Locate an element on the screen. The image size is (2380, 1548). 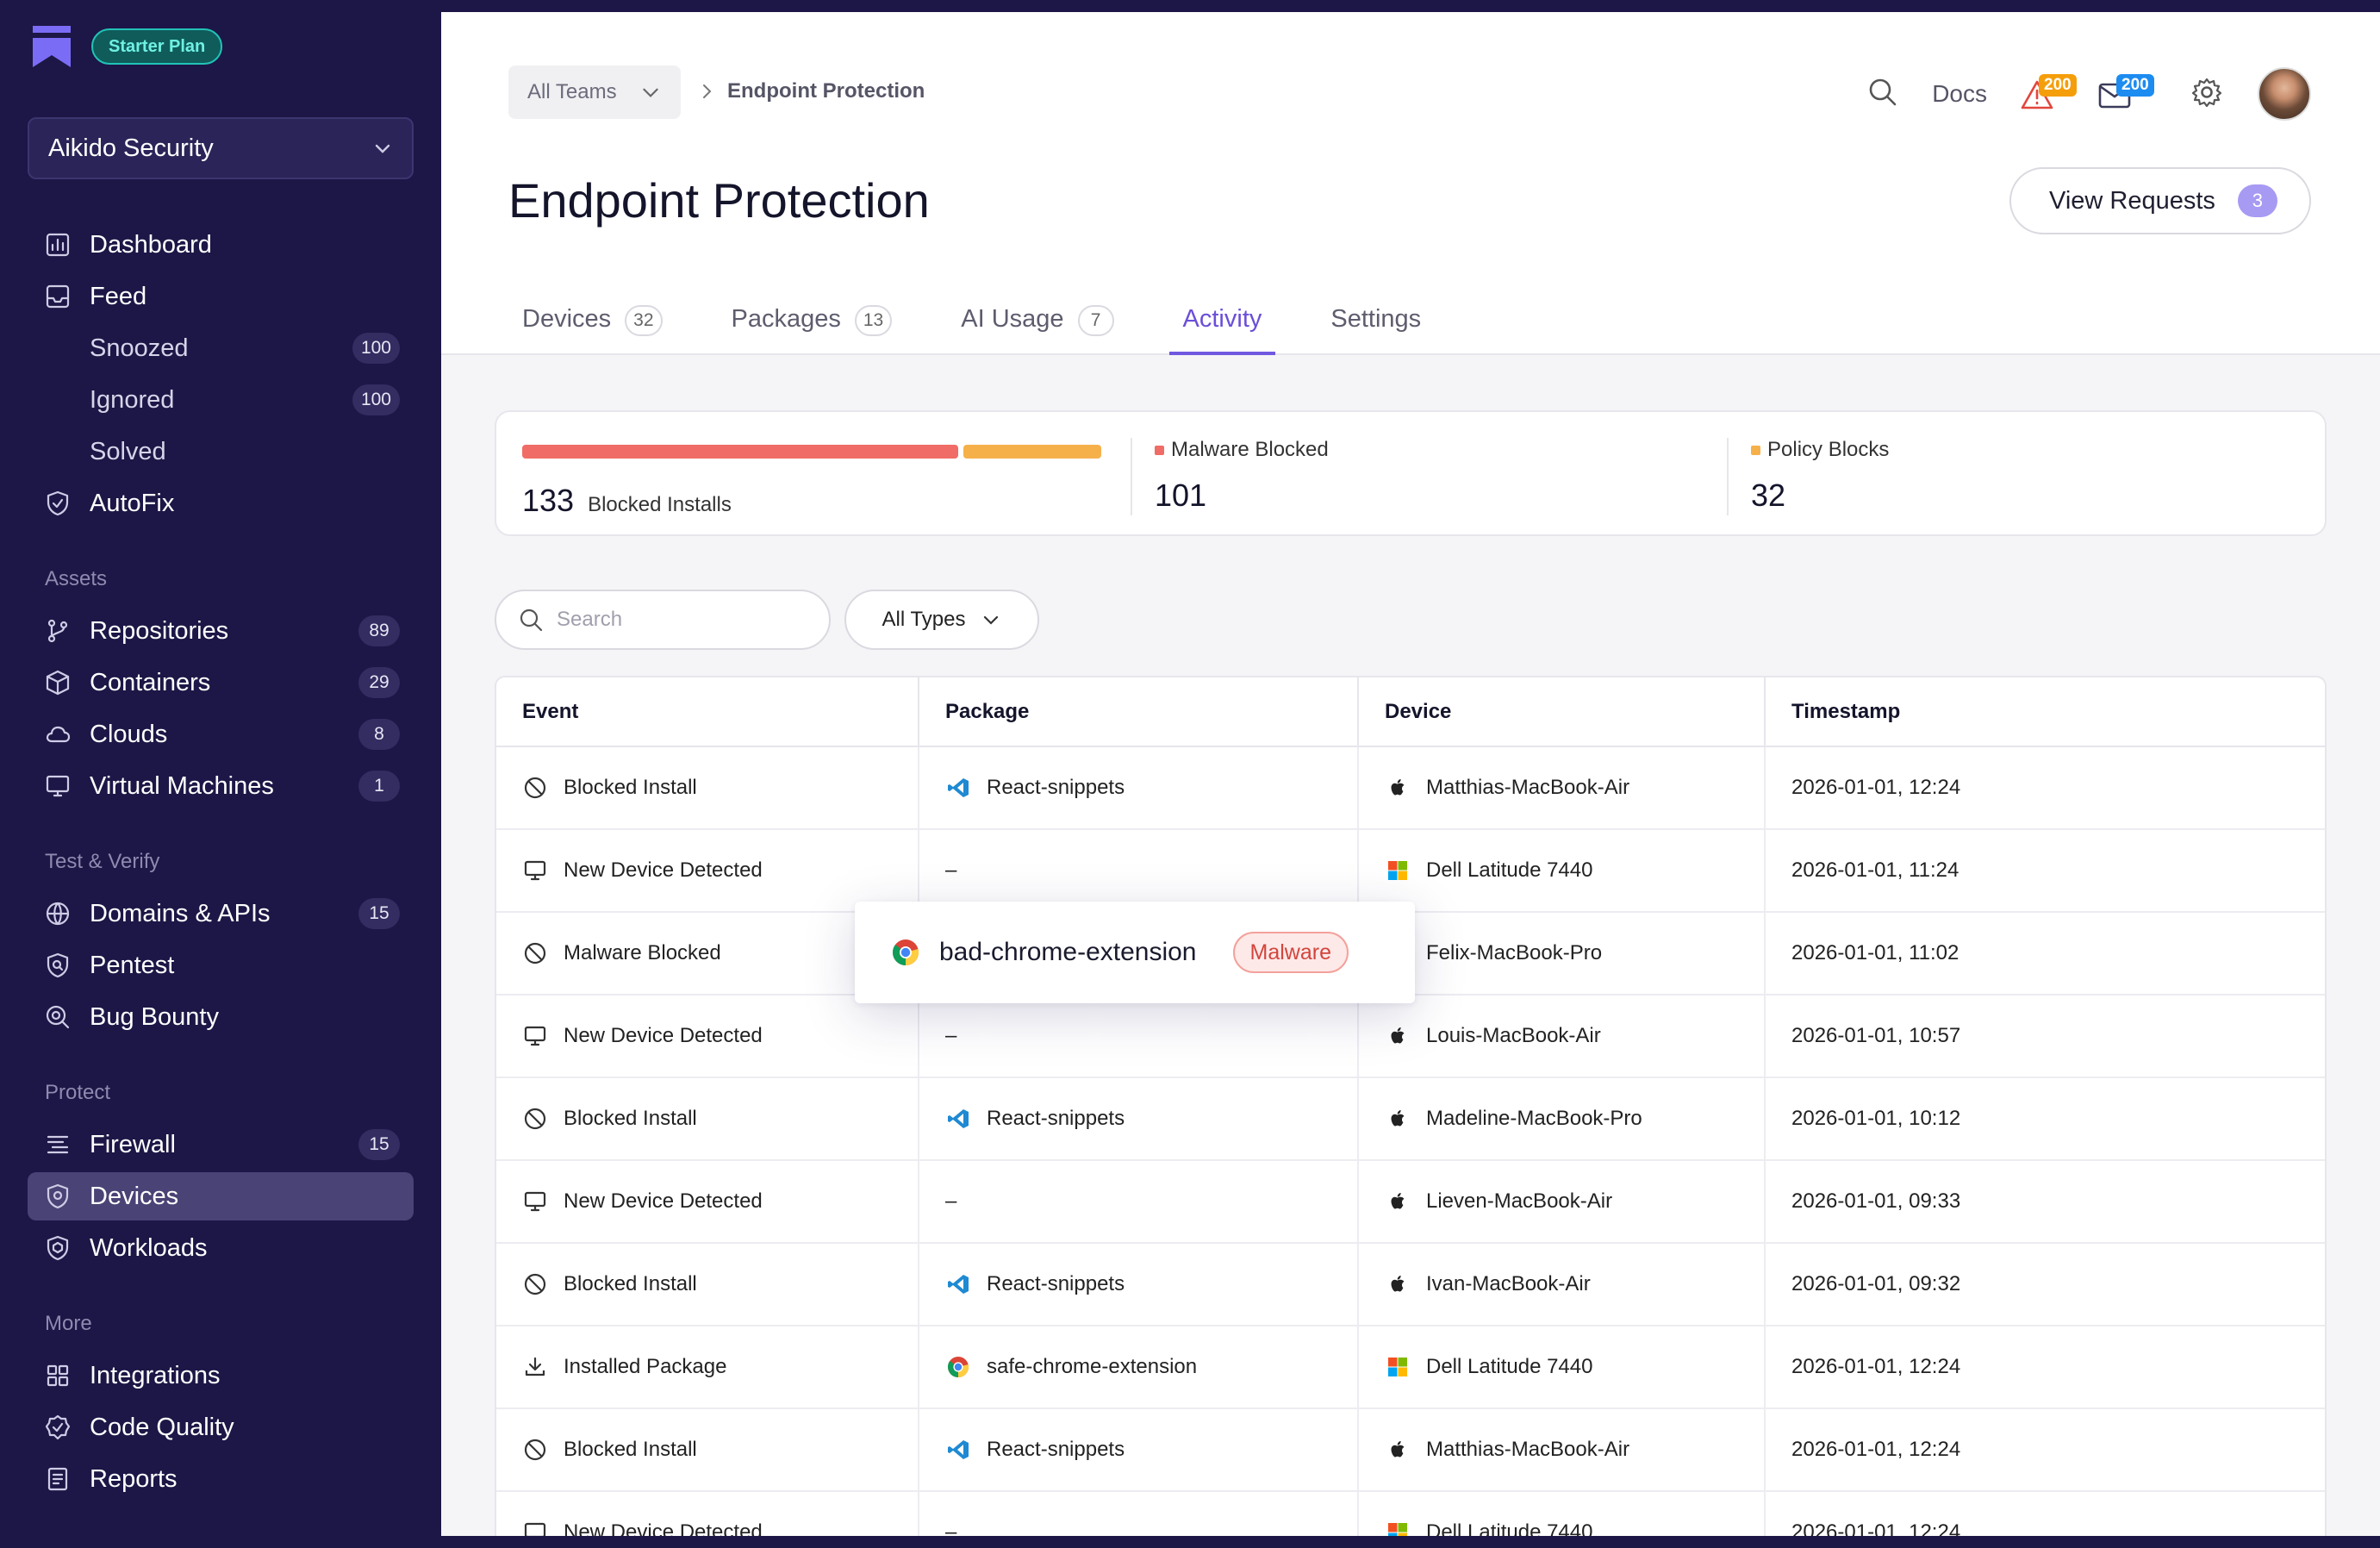
sidebar-item-label: Clouds is located at coordinates (129, 734).